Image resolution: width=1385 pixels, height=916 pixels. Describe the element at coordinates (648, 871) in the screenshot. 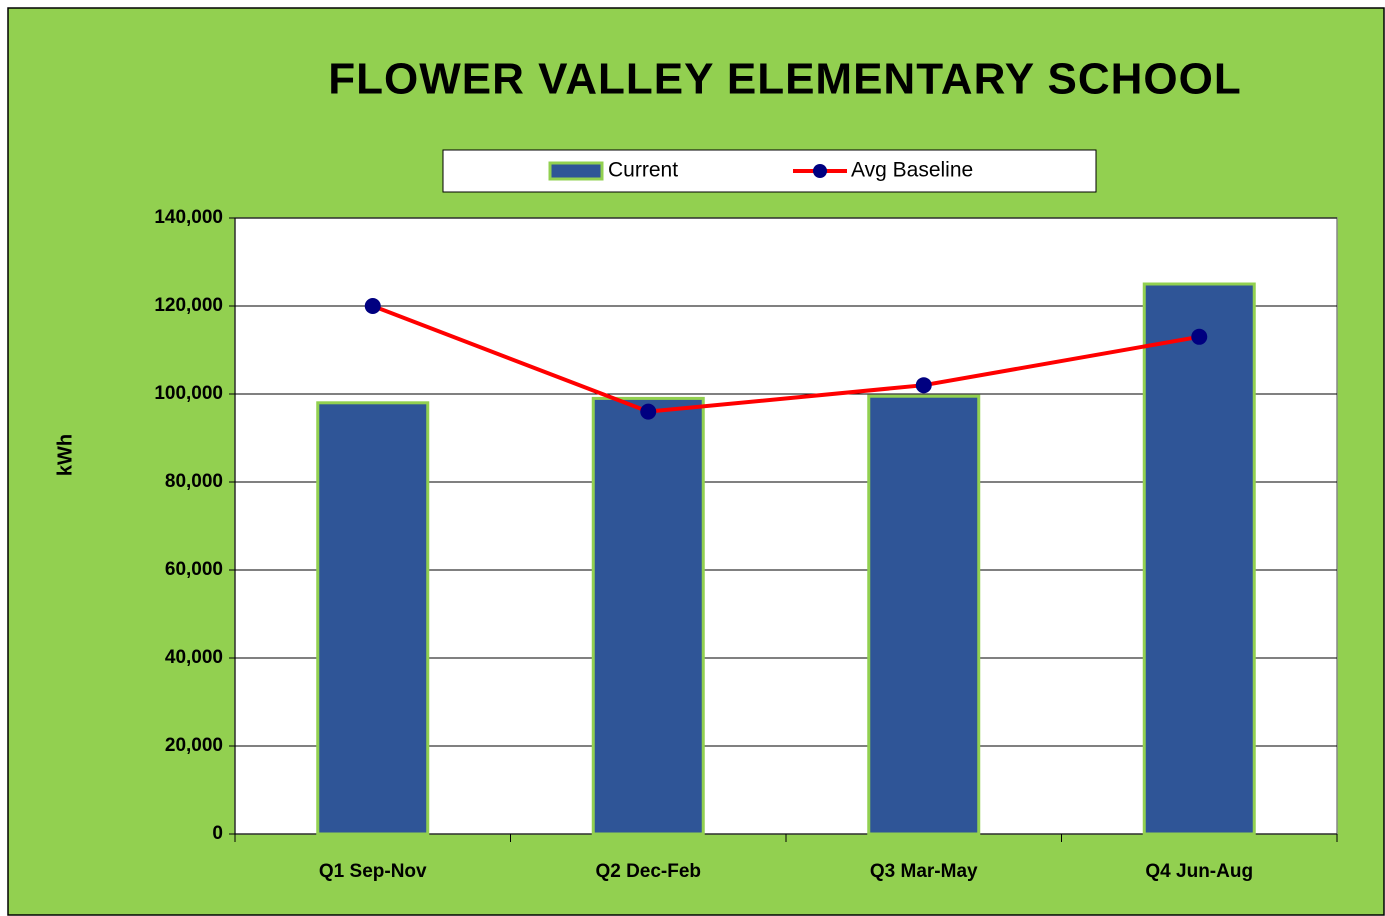

I see `x-tick-label: Q2 Dec-Feb` at that location.